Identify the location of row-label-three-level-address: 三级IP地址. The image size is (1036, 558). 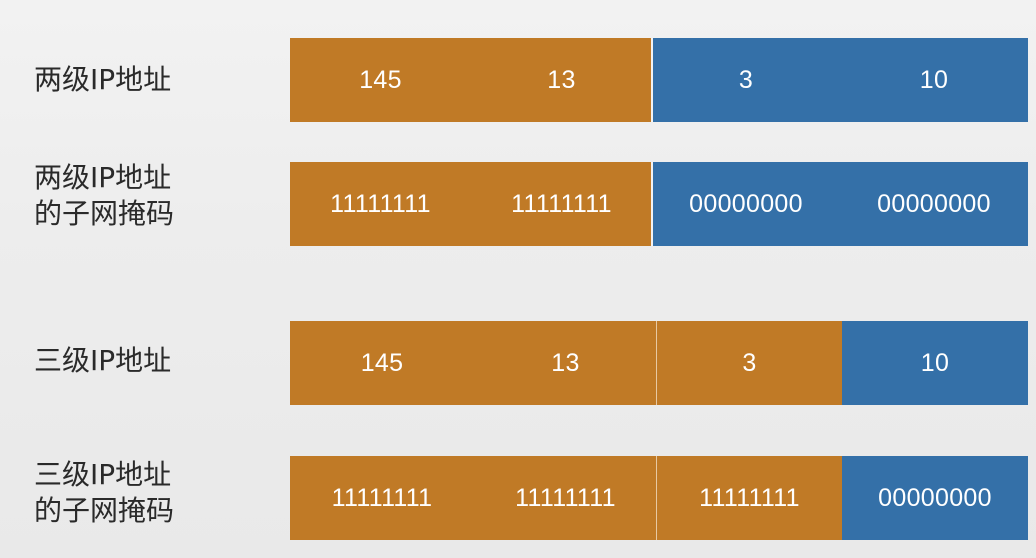
(103, 360).